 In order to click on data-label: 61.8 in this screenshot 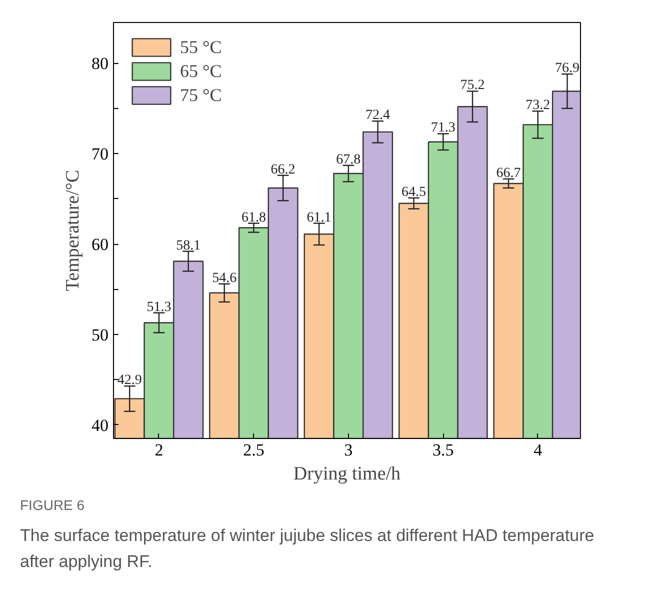, I will do `click(253, 218)`.